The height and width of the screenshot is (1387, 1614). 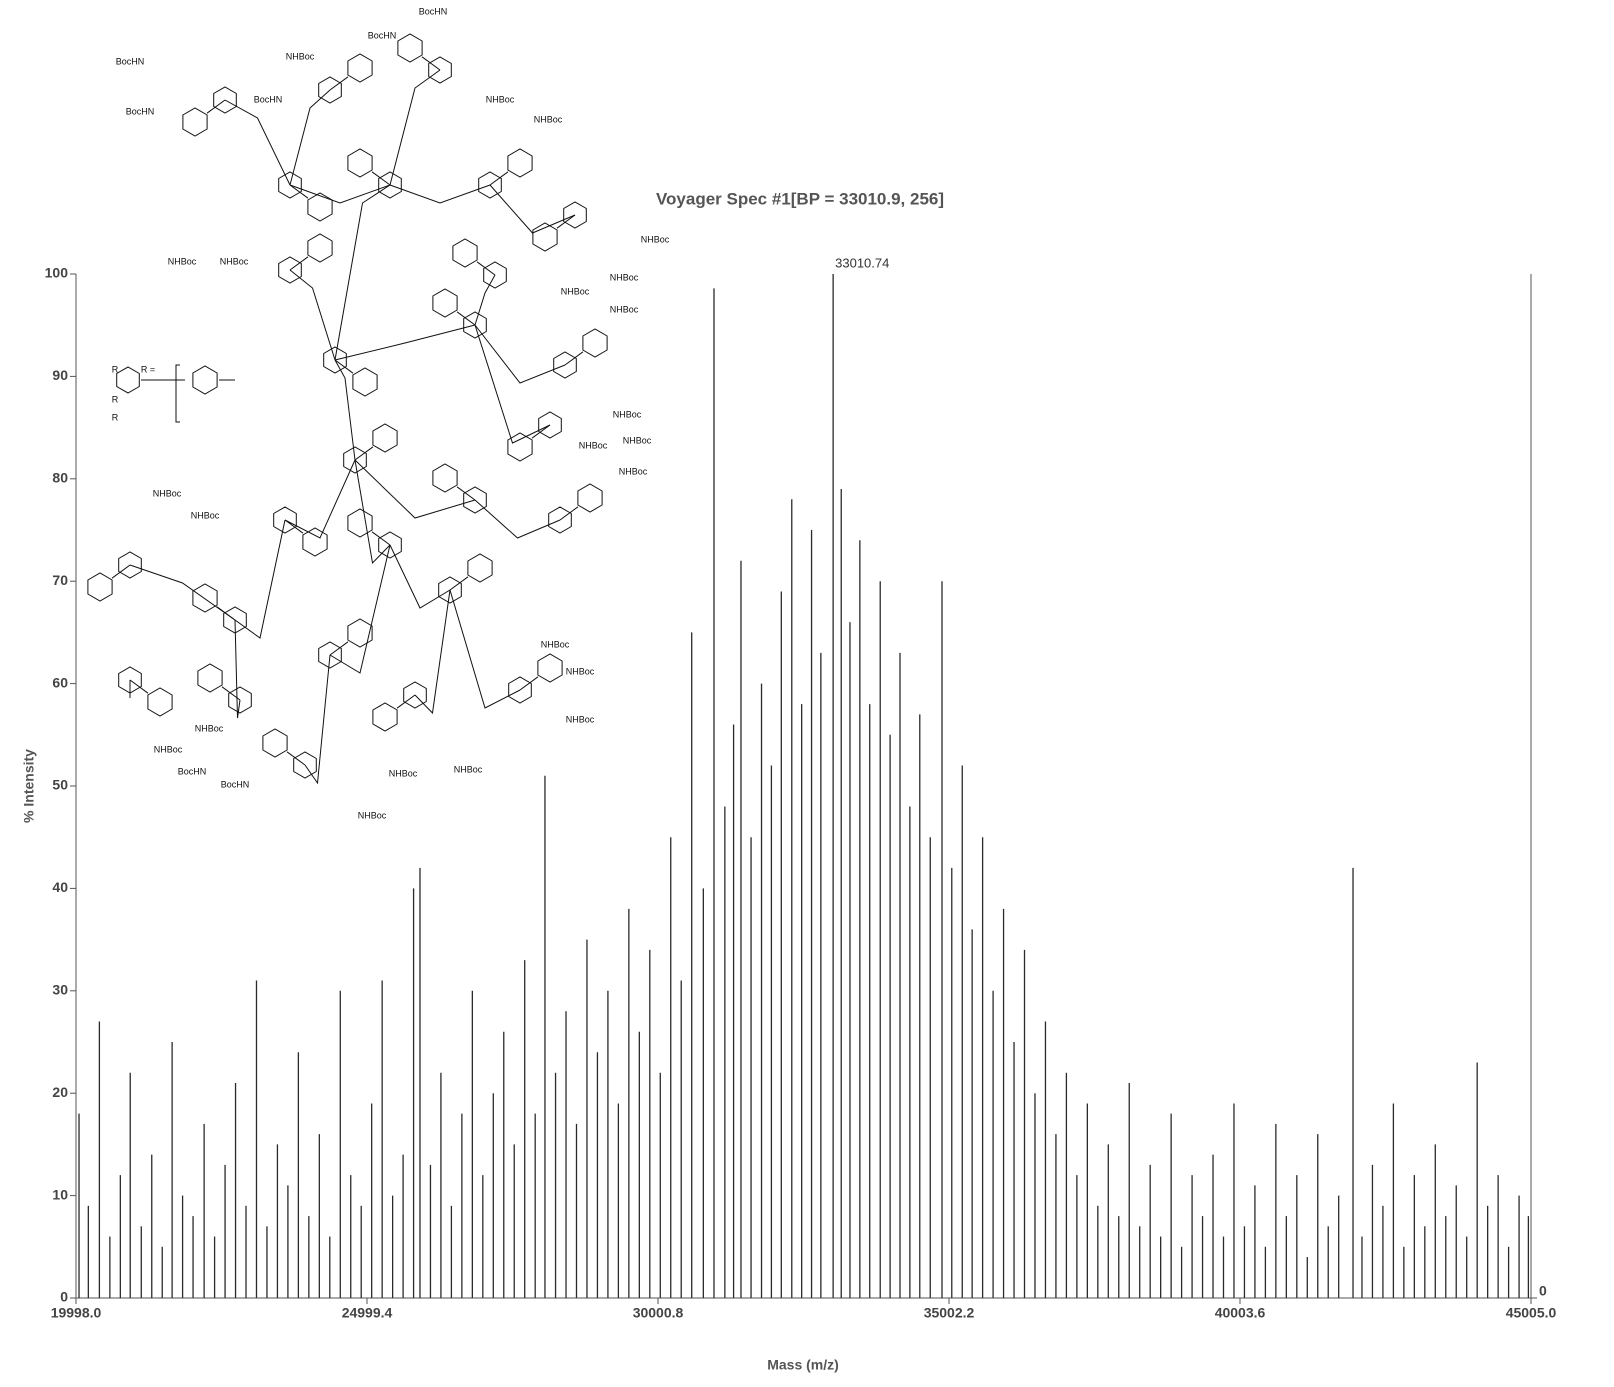 I want to click on y-tick-label: 100, so click(x=57, y=273).